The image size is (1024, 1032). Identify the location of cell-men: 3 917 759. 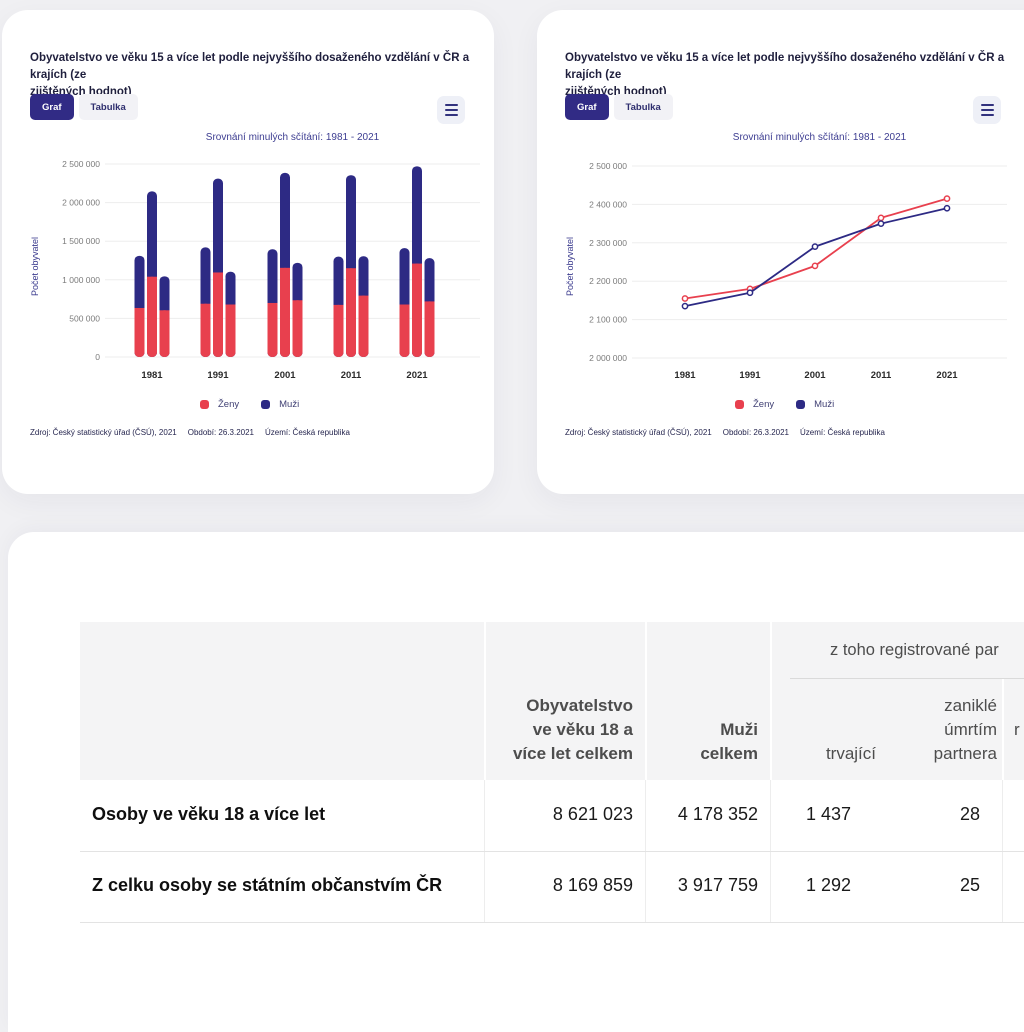
(717, 885).